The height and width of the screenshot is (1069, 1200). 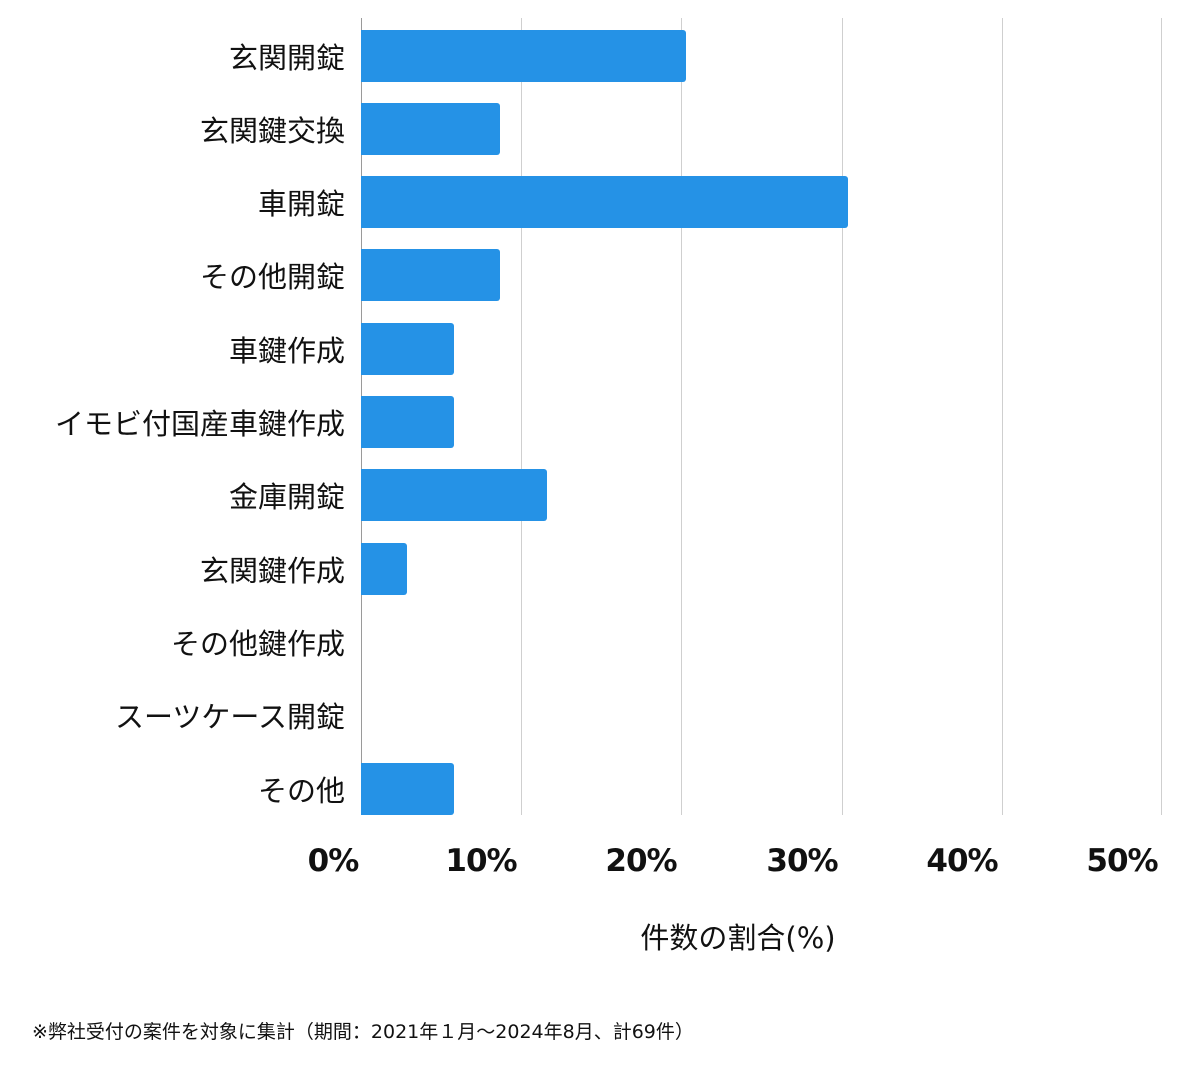 I want to click on bar-genkan-kagi-sakusei, so click(x=384, y=569).